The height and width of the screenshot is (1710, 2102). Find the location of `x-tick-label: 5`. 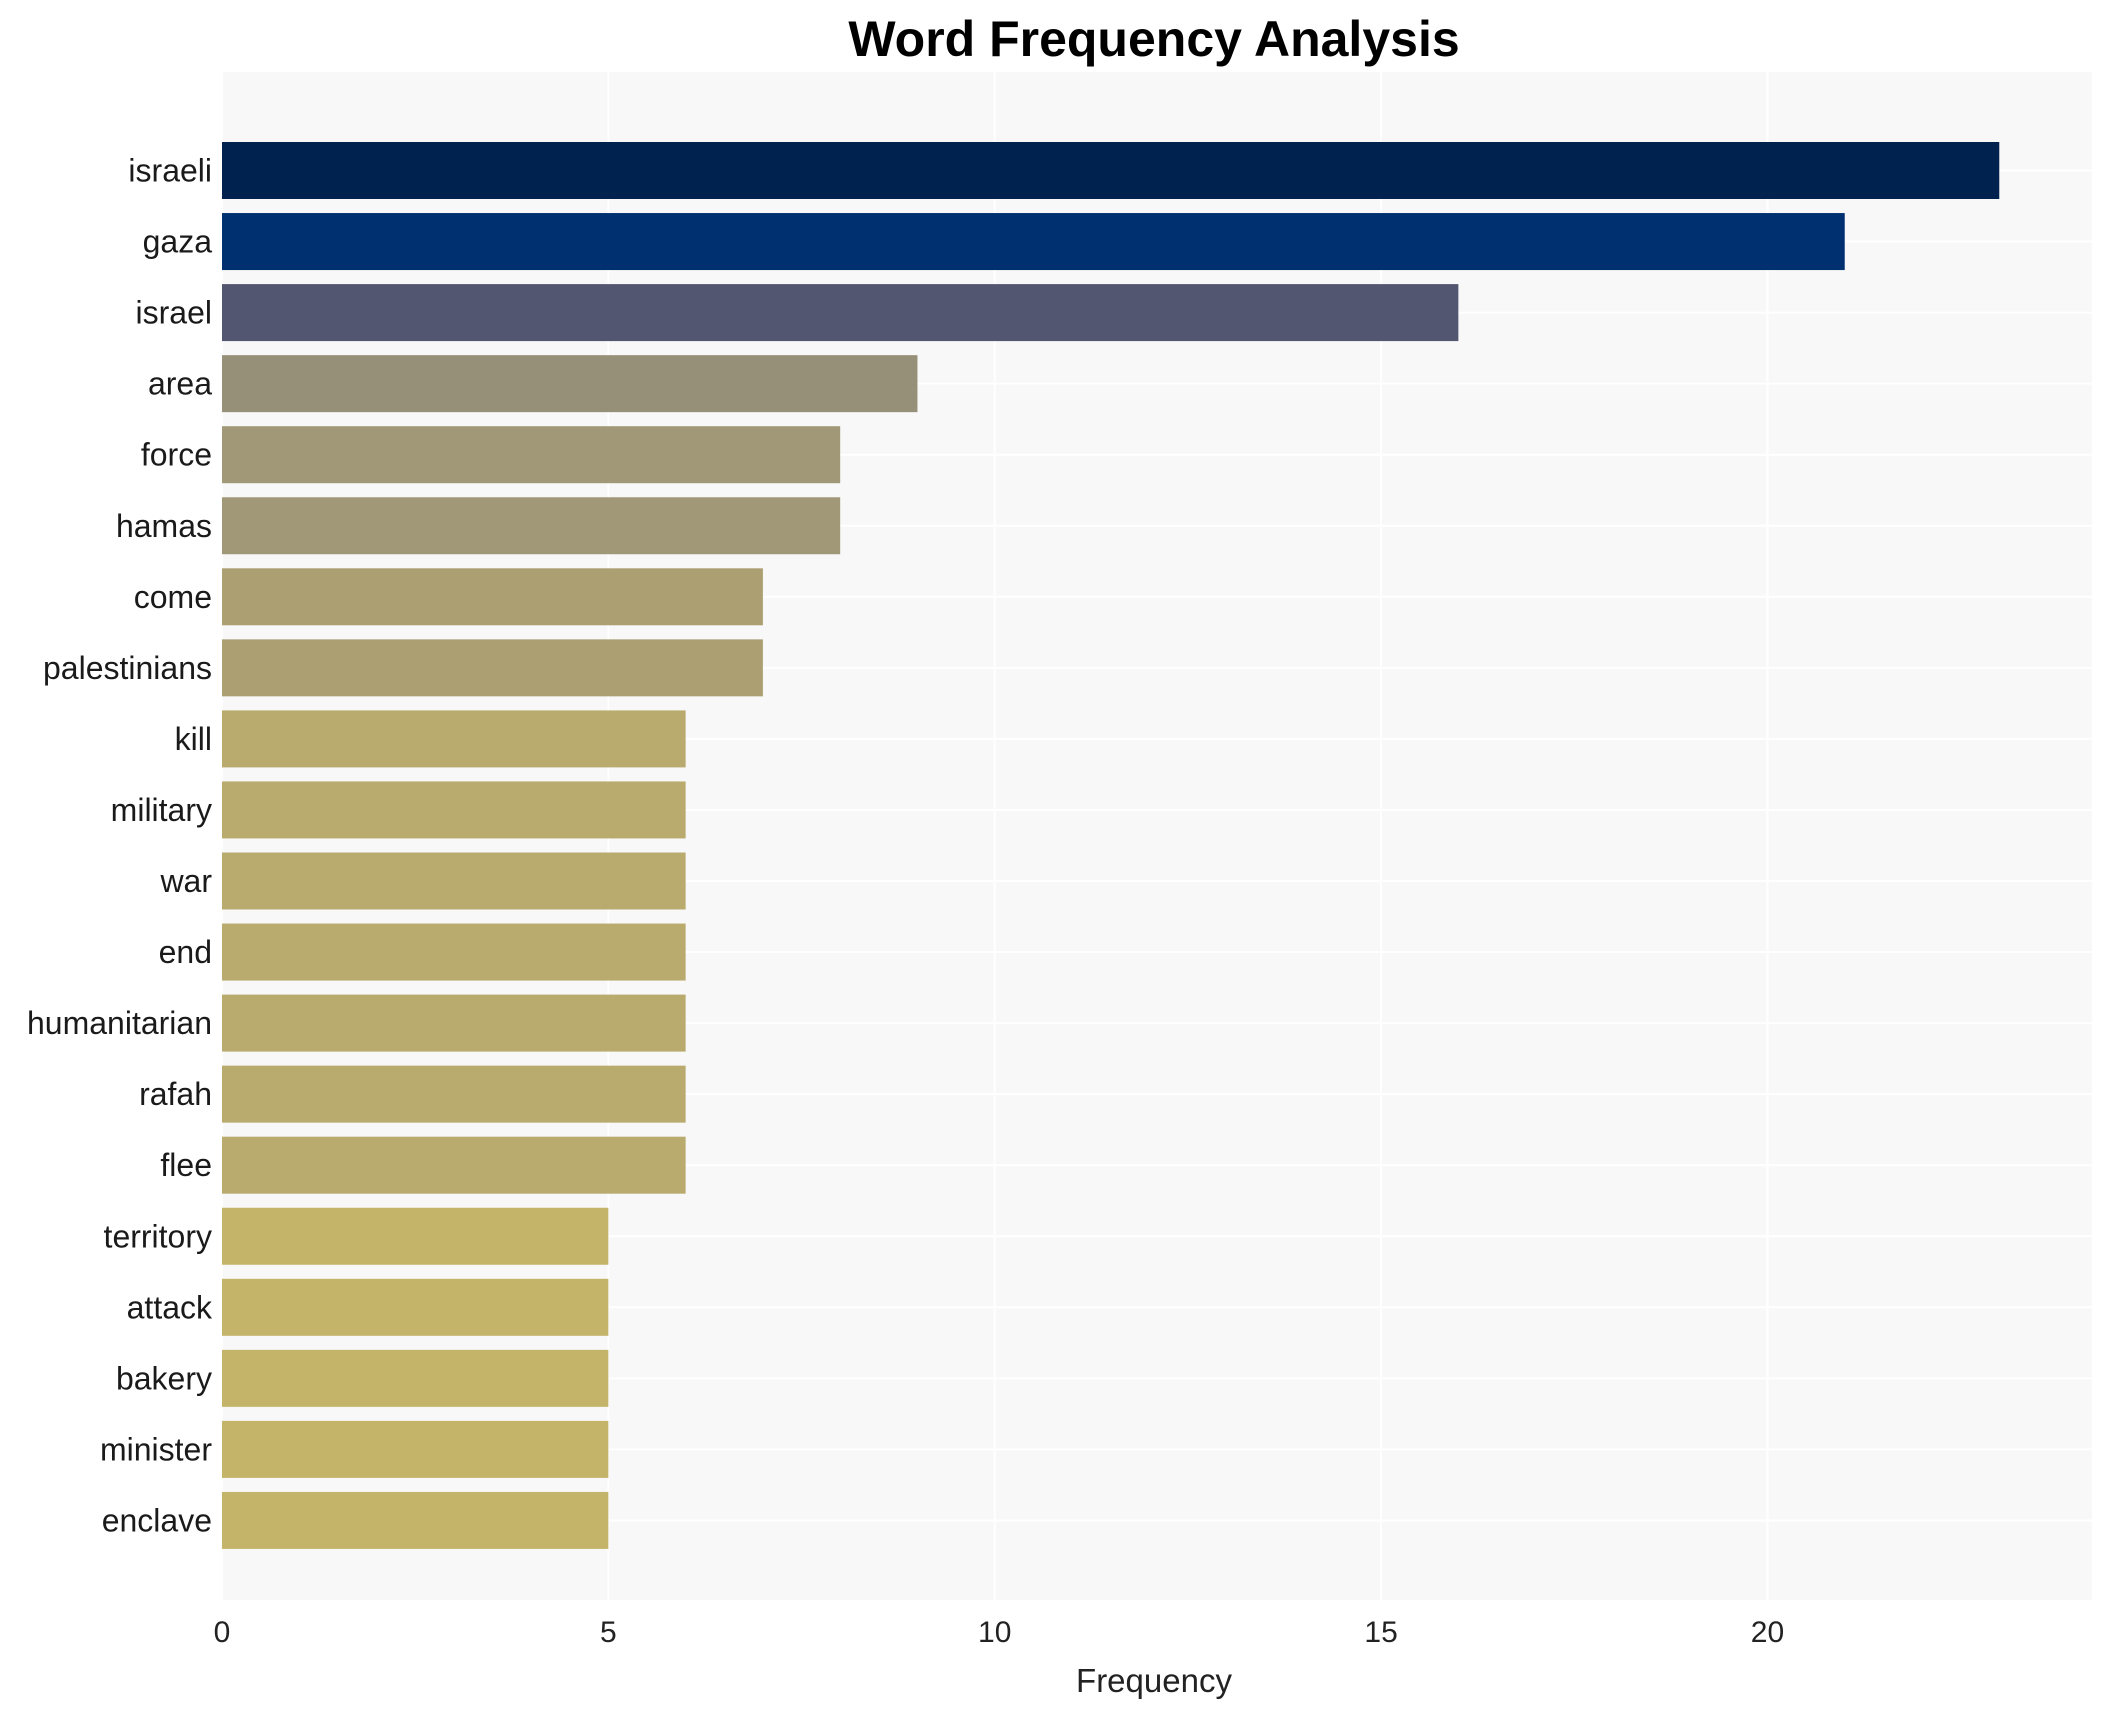

x-tick-label: 5 is located at coordinates (608, 1632).